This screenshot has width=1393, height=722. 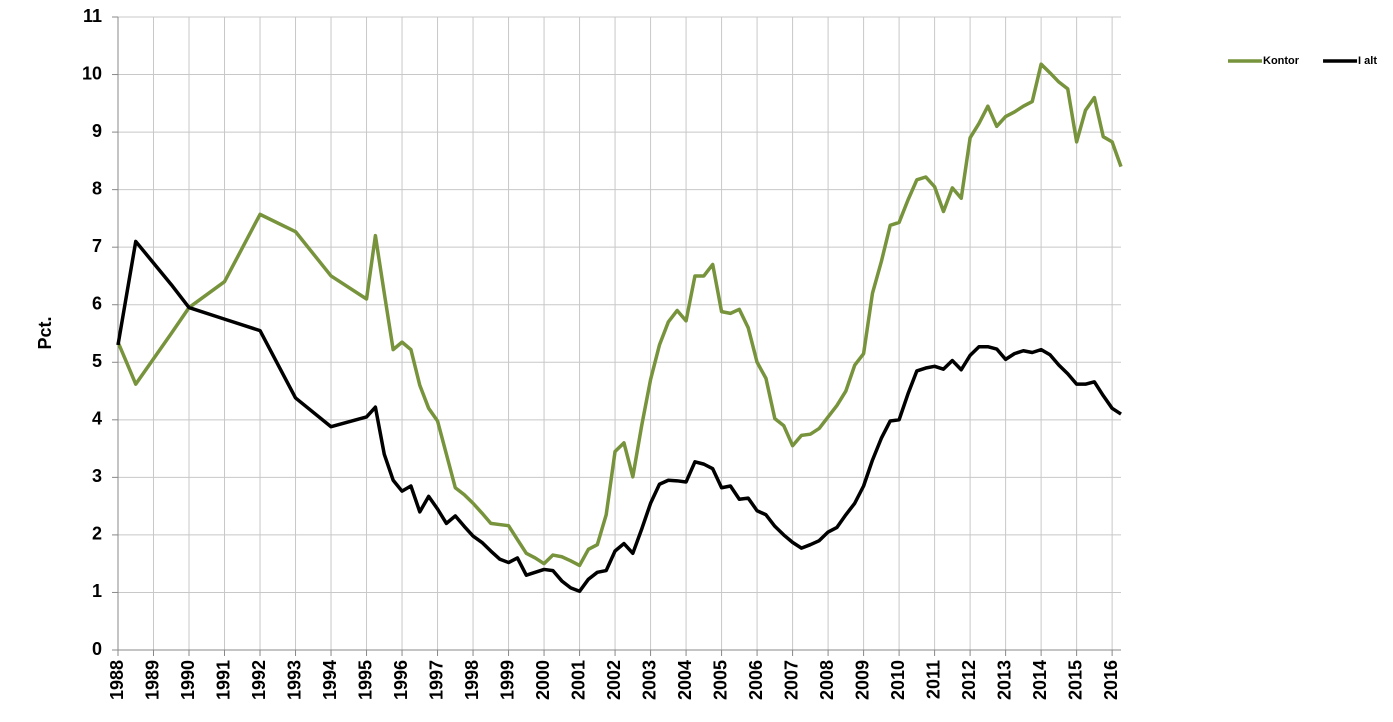 What do you see at coordinates (97, 649) in the screenshot?
I see `y-tick-label: 0` at bounding box center [97, 649].